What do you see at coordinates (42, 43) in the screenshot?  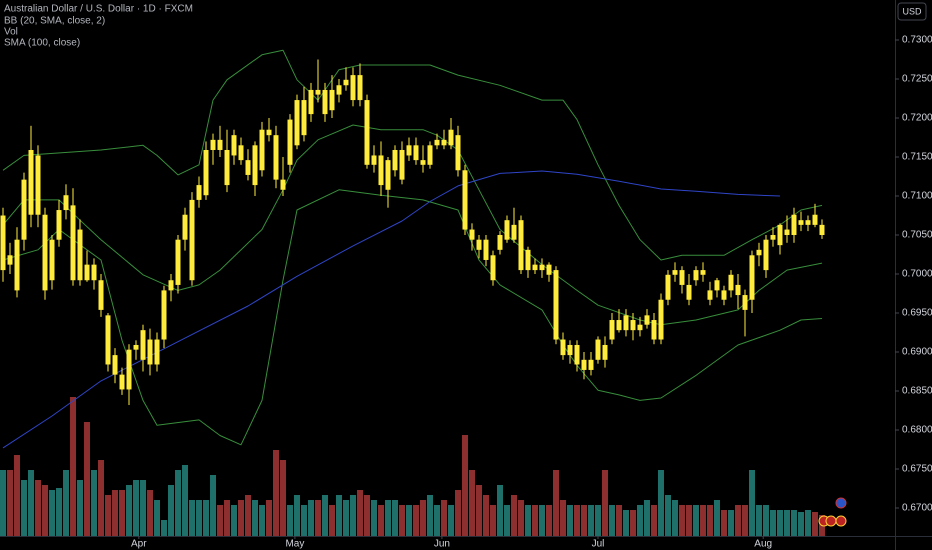 I see `legend-sma: SMA (100, close)` at bounding box center [42, 43].